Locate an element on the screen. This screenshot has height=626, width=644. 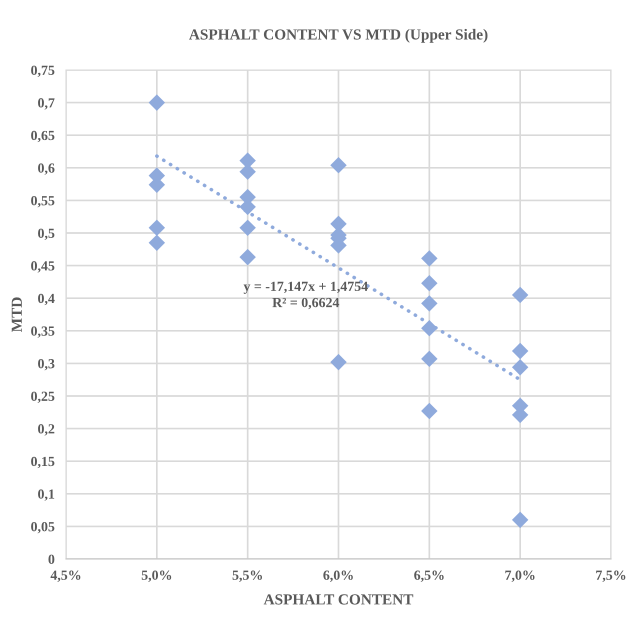
x-tick-label: 5,0% is located at coordinates (157, 576).